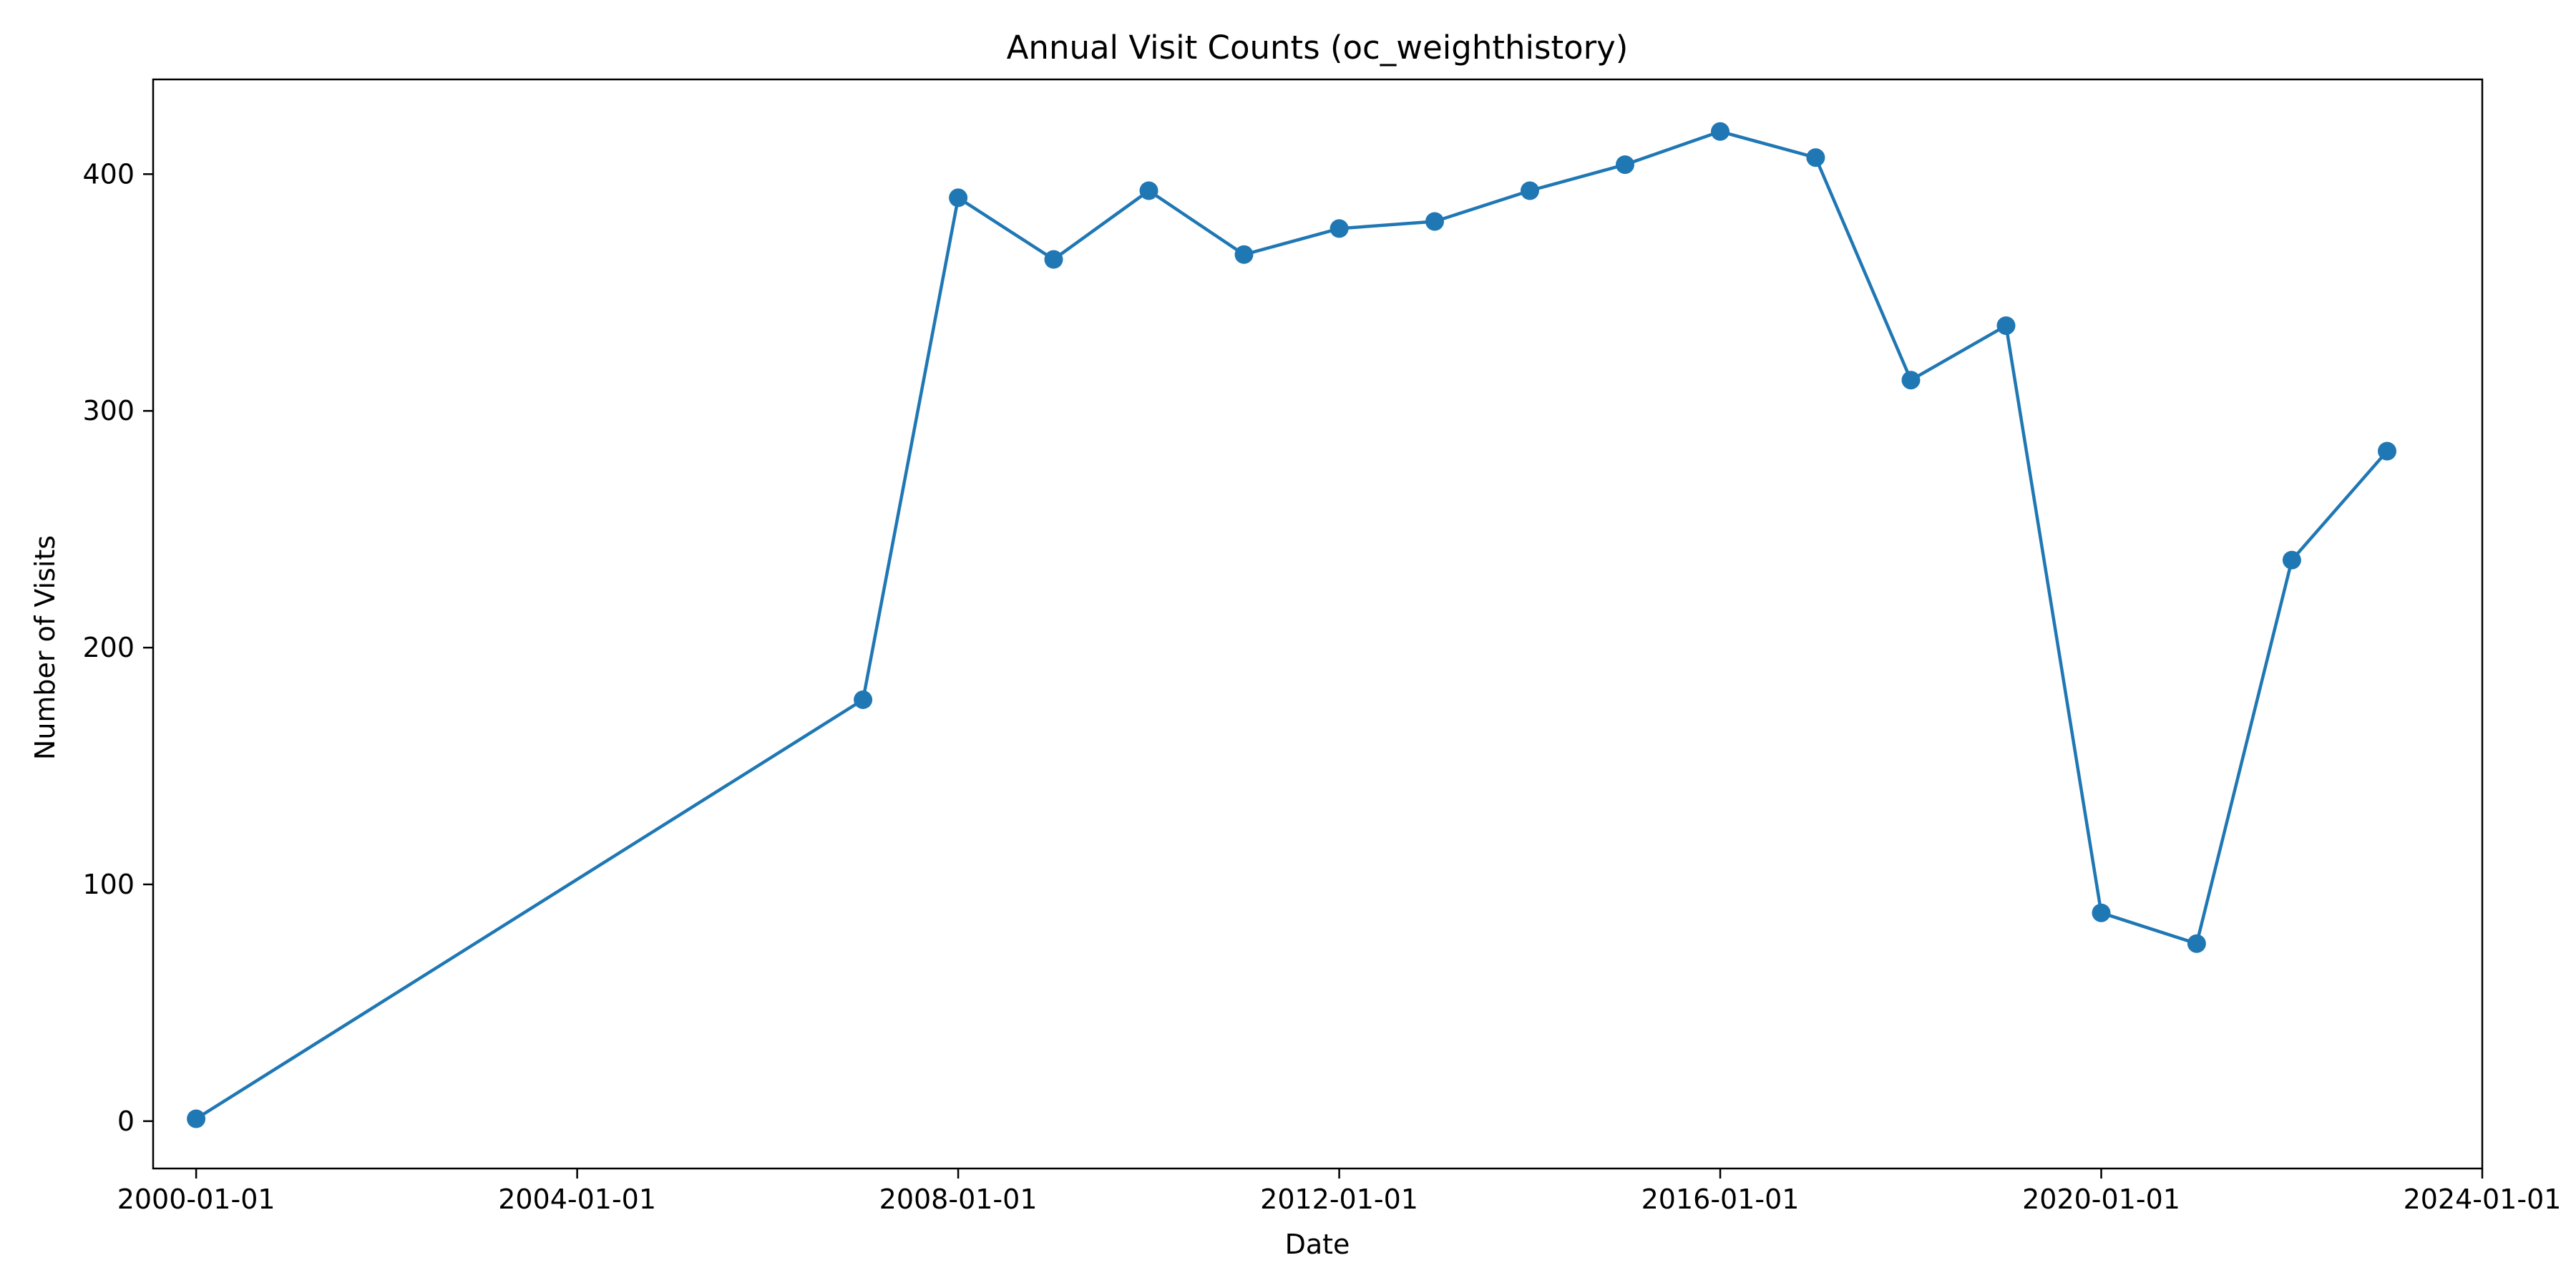 This screenshot has width=2576, height=1288. I want to click on y-tick-label: 400, so click(108, 174).